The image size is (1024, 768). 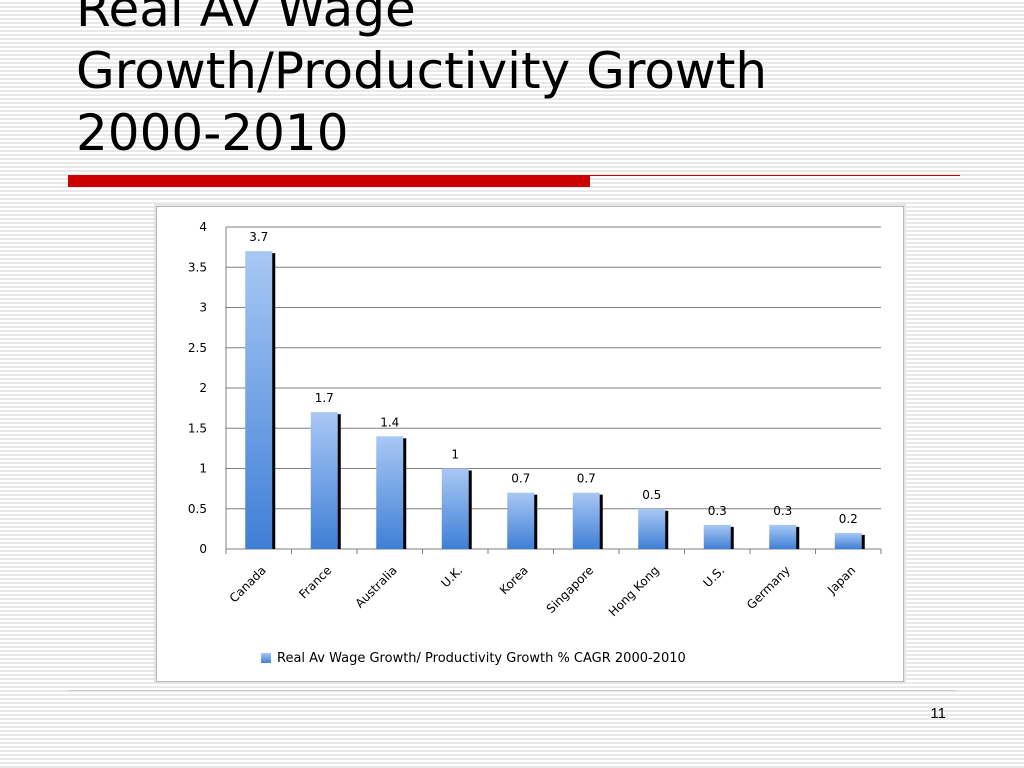 I want to click on data-label: 0.2, so click(x=848, y=519).